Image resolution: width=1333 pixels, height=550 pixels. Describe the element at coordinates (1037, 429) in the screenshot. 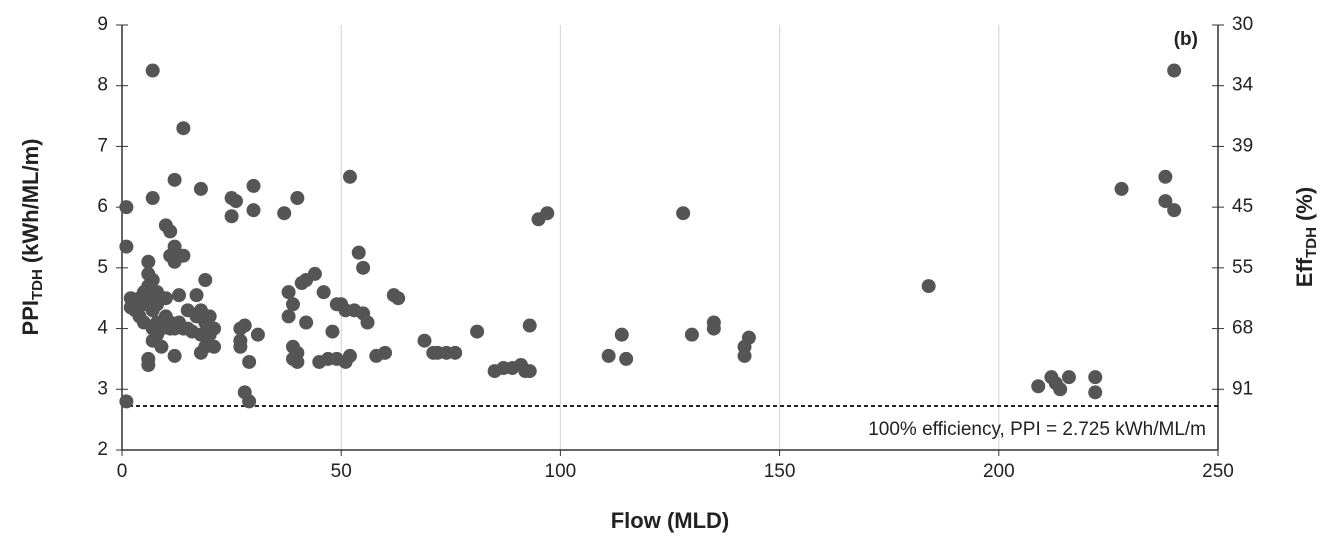

I see `reference-label: 100% efficiency, PPI = 2.725 kWh/ML/m` at that location.